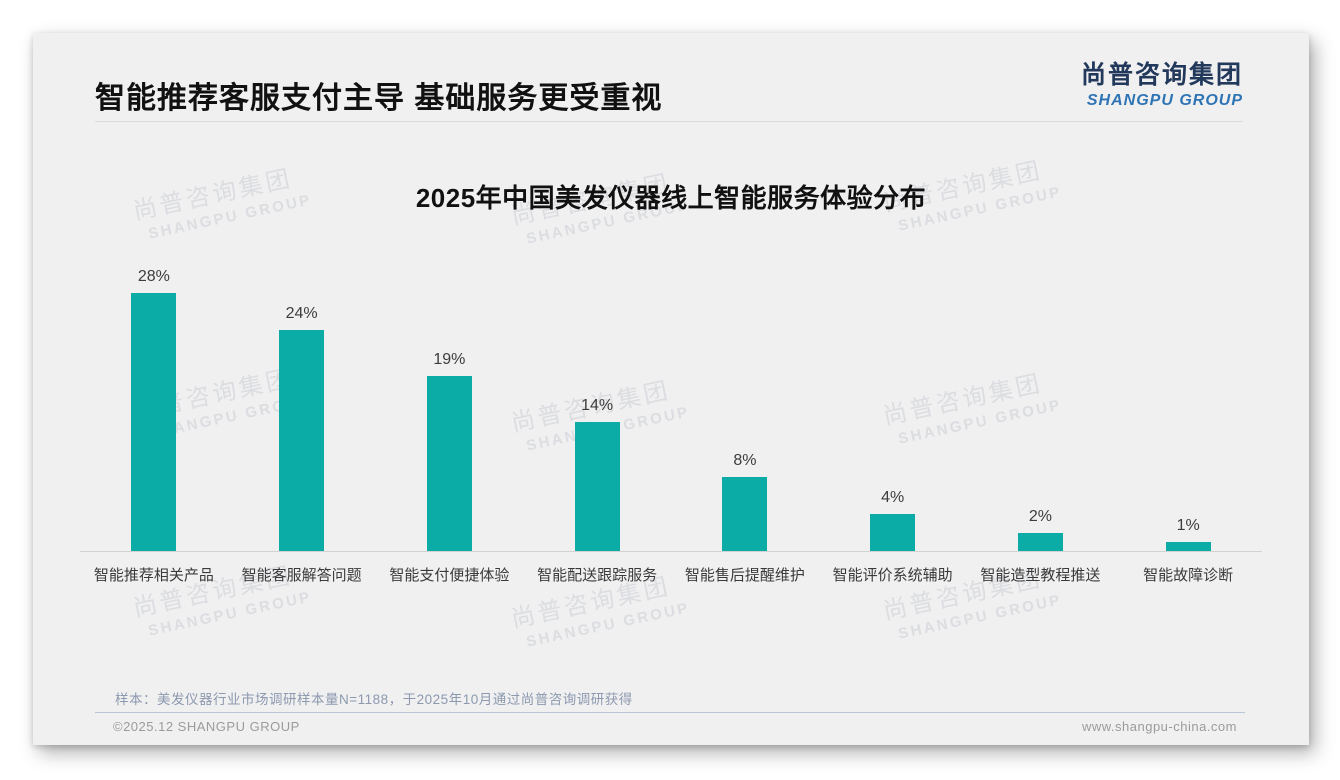 The height and width of the screenshot is (780, 1340). What do you see at coordinates (670, 712) in the screenshot?
I see `footer-divider` at bounding box center [670, 712].